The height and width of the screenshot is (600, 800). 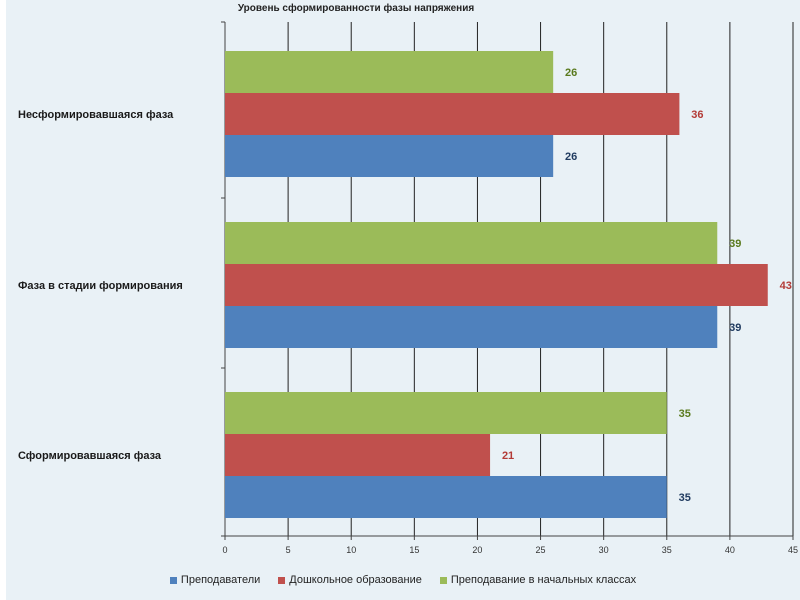 I want to click on legend-item-primary: Преподавание в начальных классах, so click(x=538, y=580).